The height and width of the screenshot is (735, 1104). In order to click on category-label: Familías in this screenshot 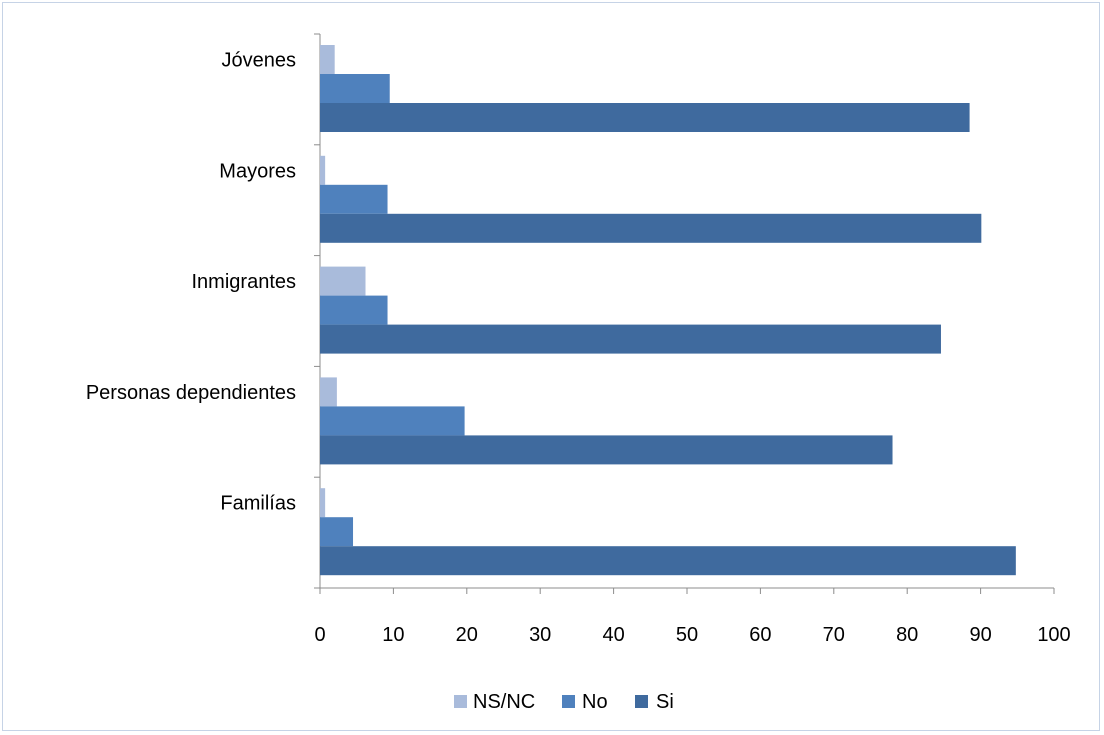, I will do `click(258, 504)`.